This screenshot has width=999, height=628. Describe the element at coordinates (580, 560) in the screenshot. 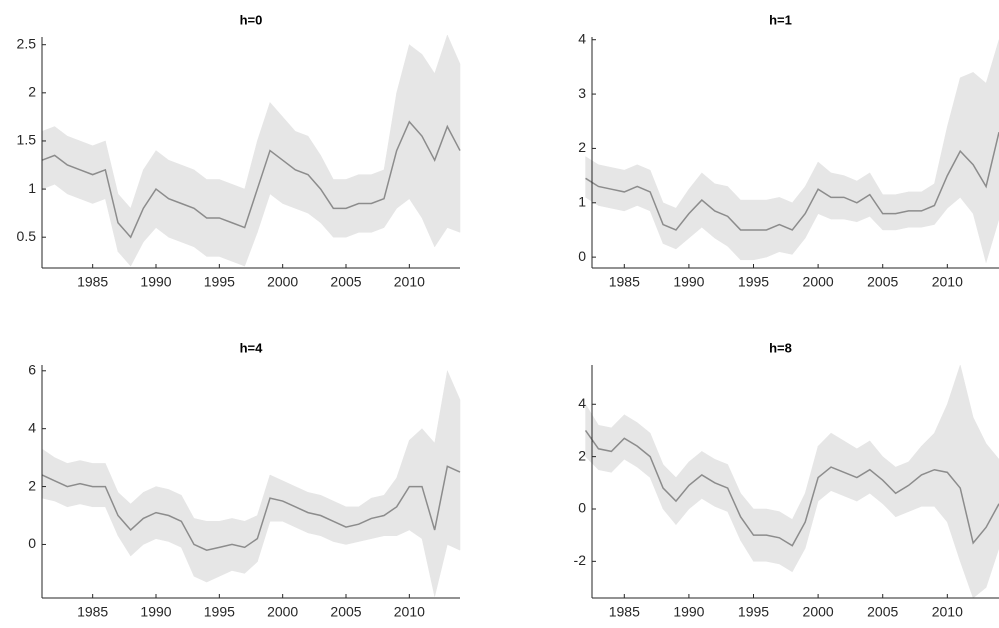

I see `y-tick-label: -2` at that location.